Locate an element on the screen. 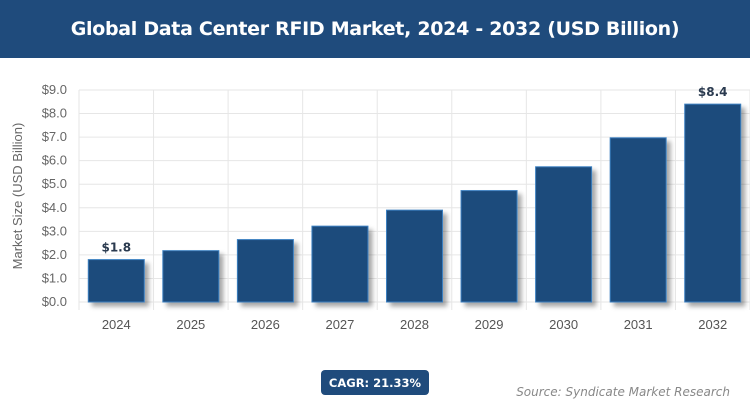 This screenshot has height=417, width=750. y-tick-label: $2.0 is located at coordinates (54, 254).